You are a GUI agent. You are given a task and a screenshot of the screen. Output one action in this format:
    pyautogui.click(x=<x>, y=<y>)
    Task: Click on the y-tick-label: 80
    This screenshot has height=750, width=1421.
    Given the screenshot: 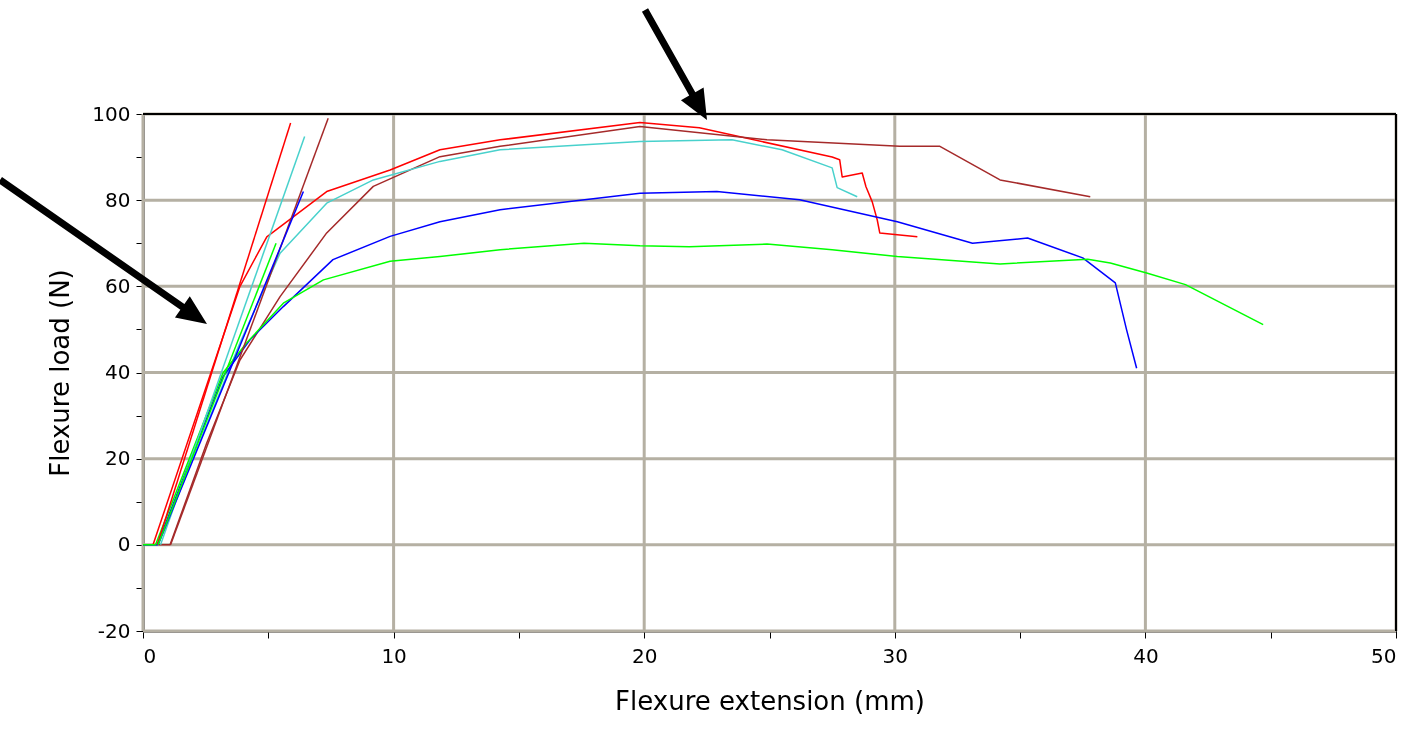 What is the action you would take?
    pyautogui.click(x=118, y=199)
    